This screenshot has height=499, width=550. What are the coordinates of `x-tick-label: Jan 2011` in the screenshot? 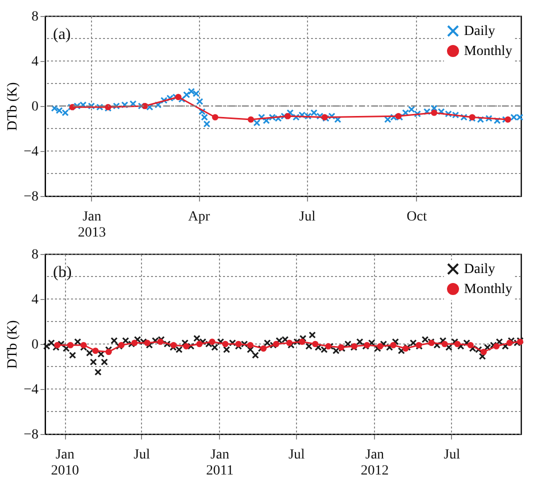 It's located at (220, 463).